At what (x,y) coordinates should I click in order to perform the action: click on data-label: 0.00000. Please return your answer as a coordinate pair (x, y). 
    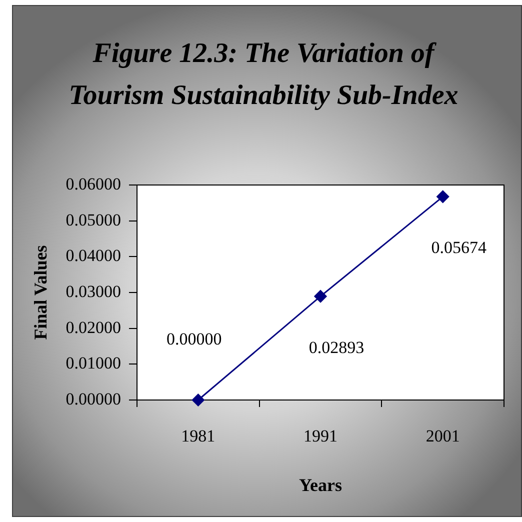
    Looking at the image, I should click on (194, 338).